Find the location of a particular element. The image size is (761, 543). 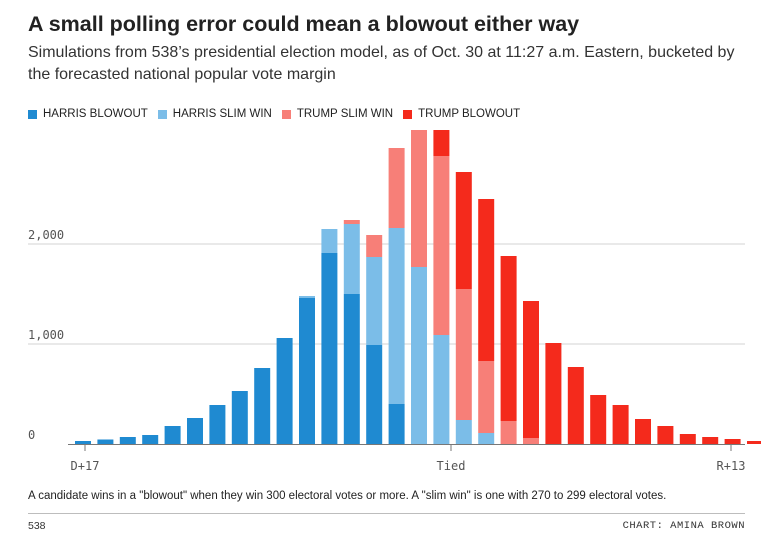

x-tick-label: Tied is located at coordinates (451, 466).